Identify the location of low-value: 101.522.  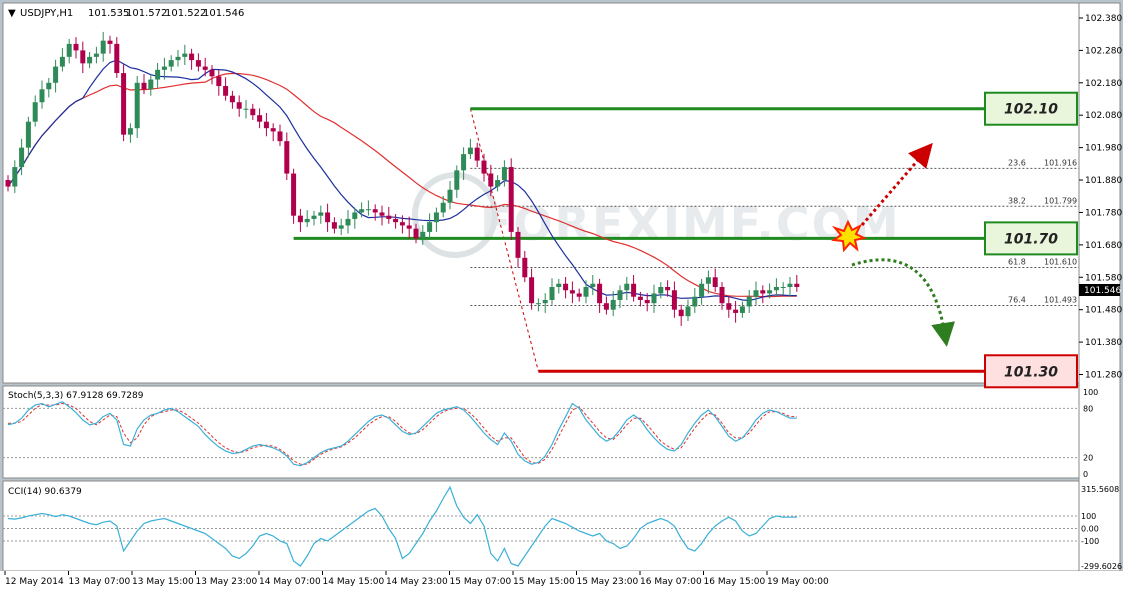
(185, 13).